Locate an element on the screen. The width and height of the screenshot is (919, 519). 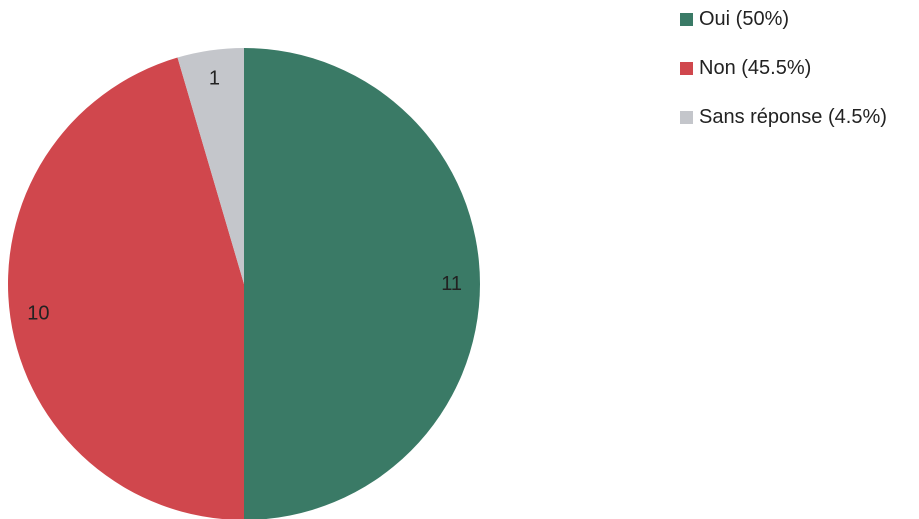
legend-swatch-oui is located at coordinates (686, 19).